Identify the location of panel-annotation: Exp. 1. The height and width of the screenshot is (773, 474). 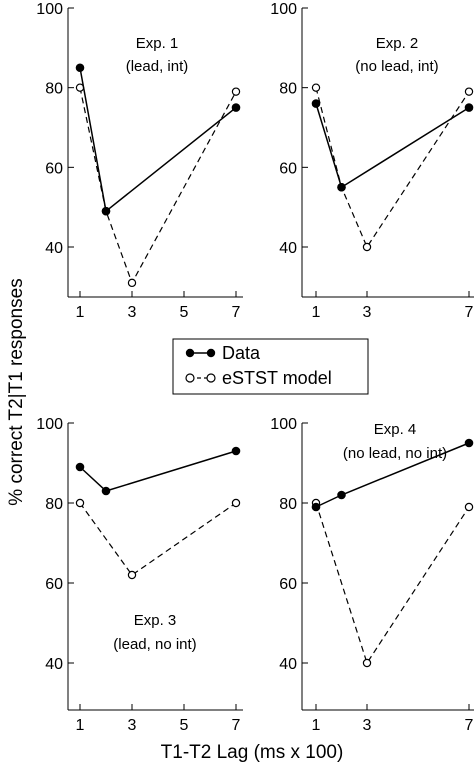
(157, 43).